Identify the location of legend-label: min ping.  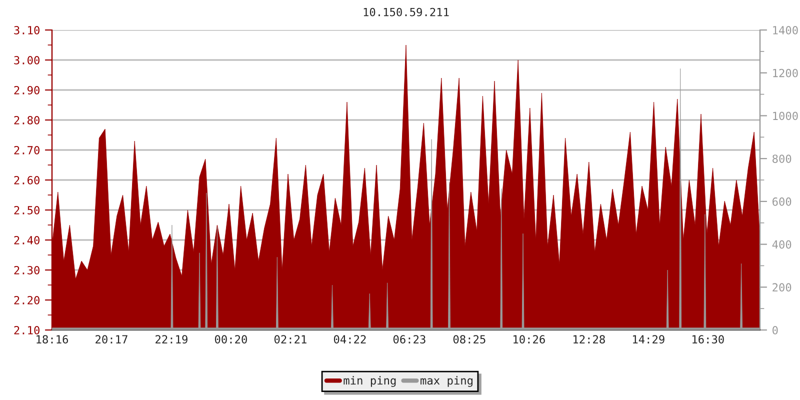
(370, 381).